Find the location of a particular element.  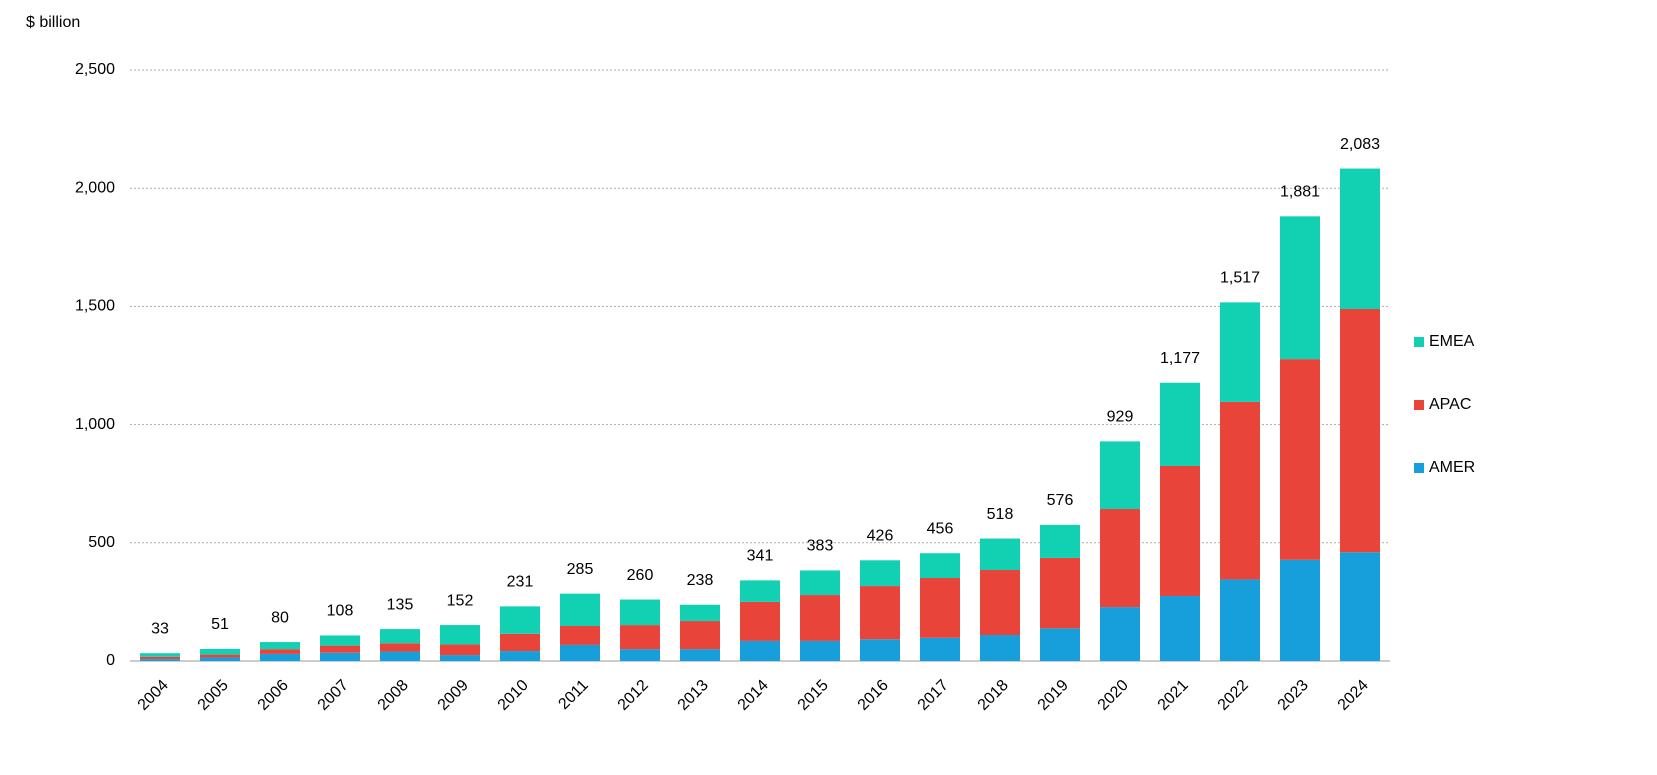

x-tick-label: 2023 is located at coordinates (1293, 695).